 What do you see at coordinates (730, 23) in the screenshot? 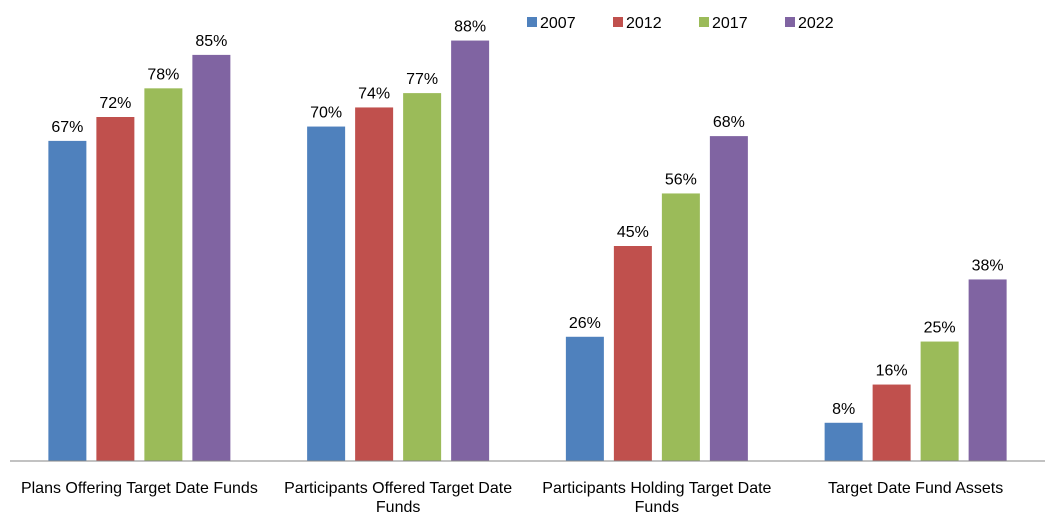
I see `legend-label: 2017` at bounding box center [730, 23].